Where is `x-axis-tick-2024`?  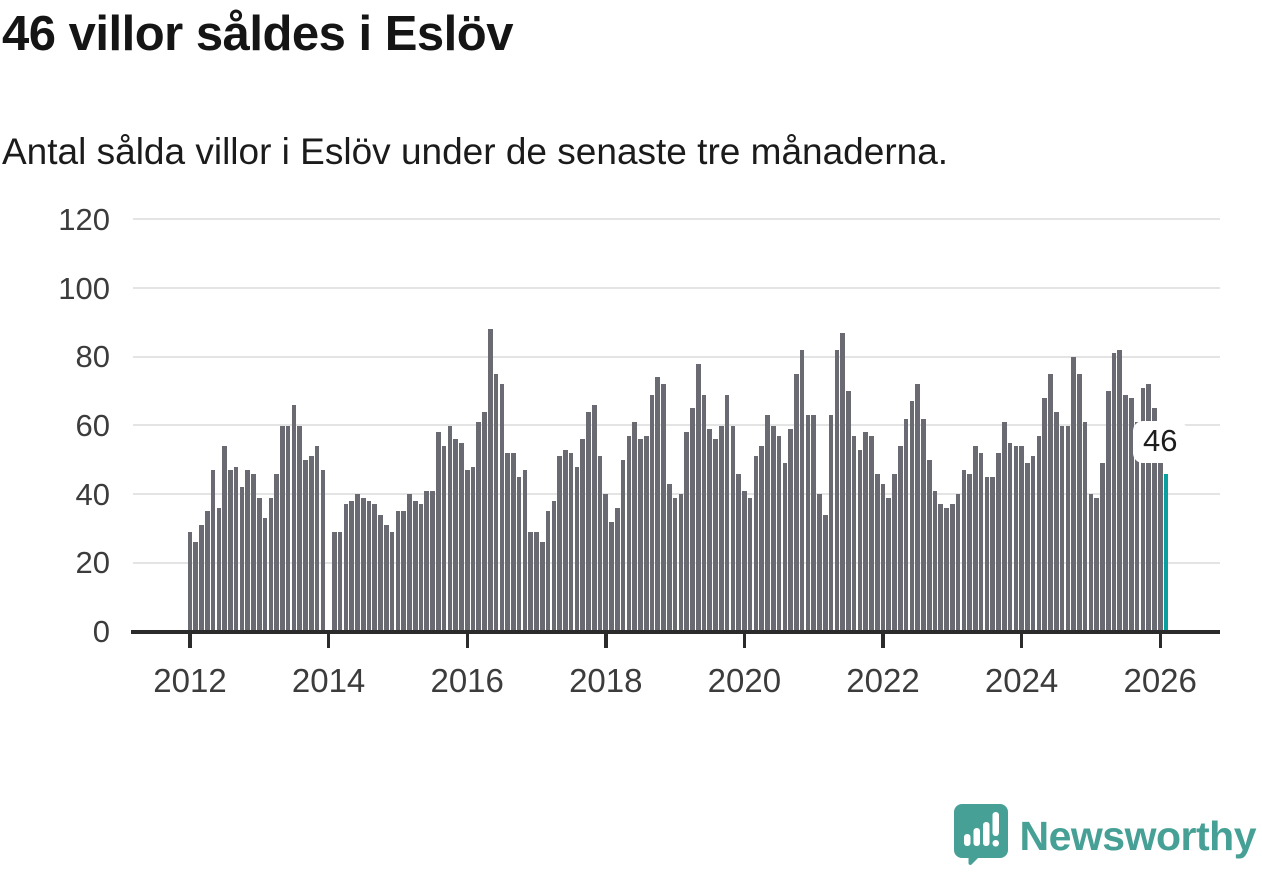
x-axis-tick-2024 is located at coordinates (1021, 641).